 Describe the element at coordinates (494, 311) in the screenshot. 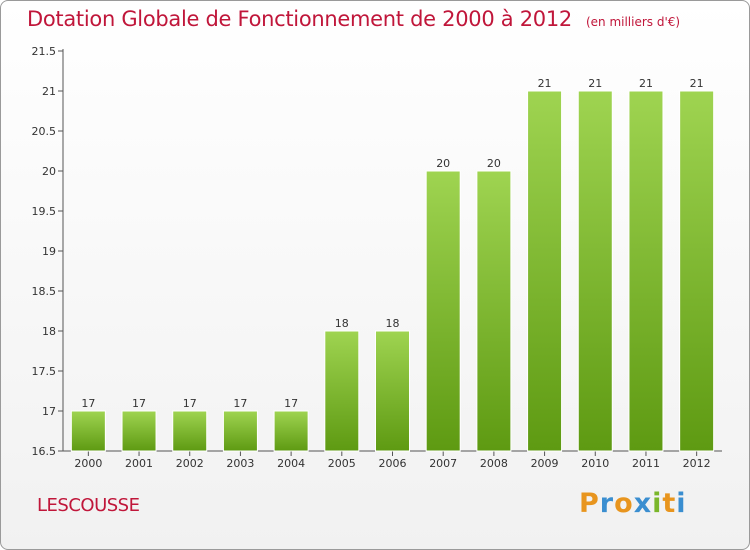

I see `bar-2008` at that location.